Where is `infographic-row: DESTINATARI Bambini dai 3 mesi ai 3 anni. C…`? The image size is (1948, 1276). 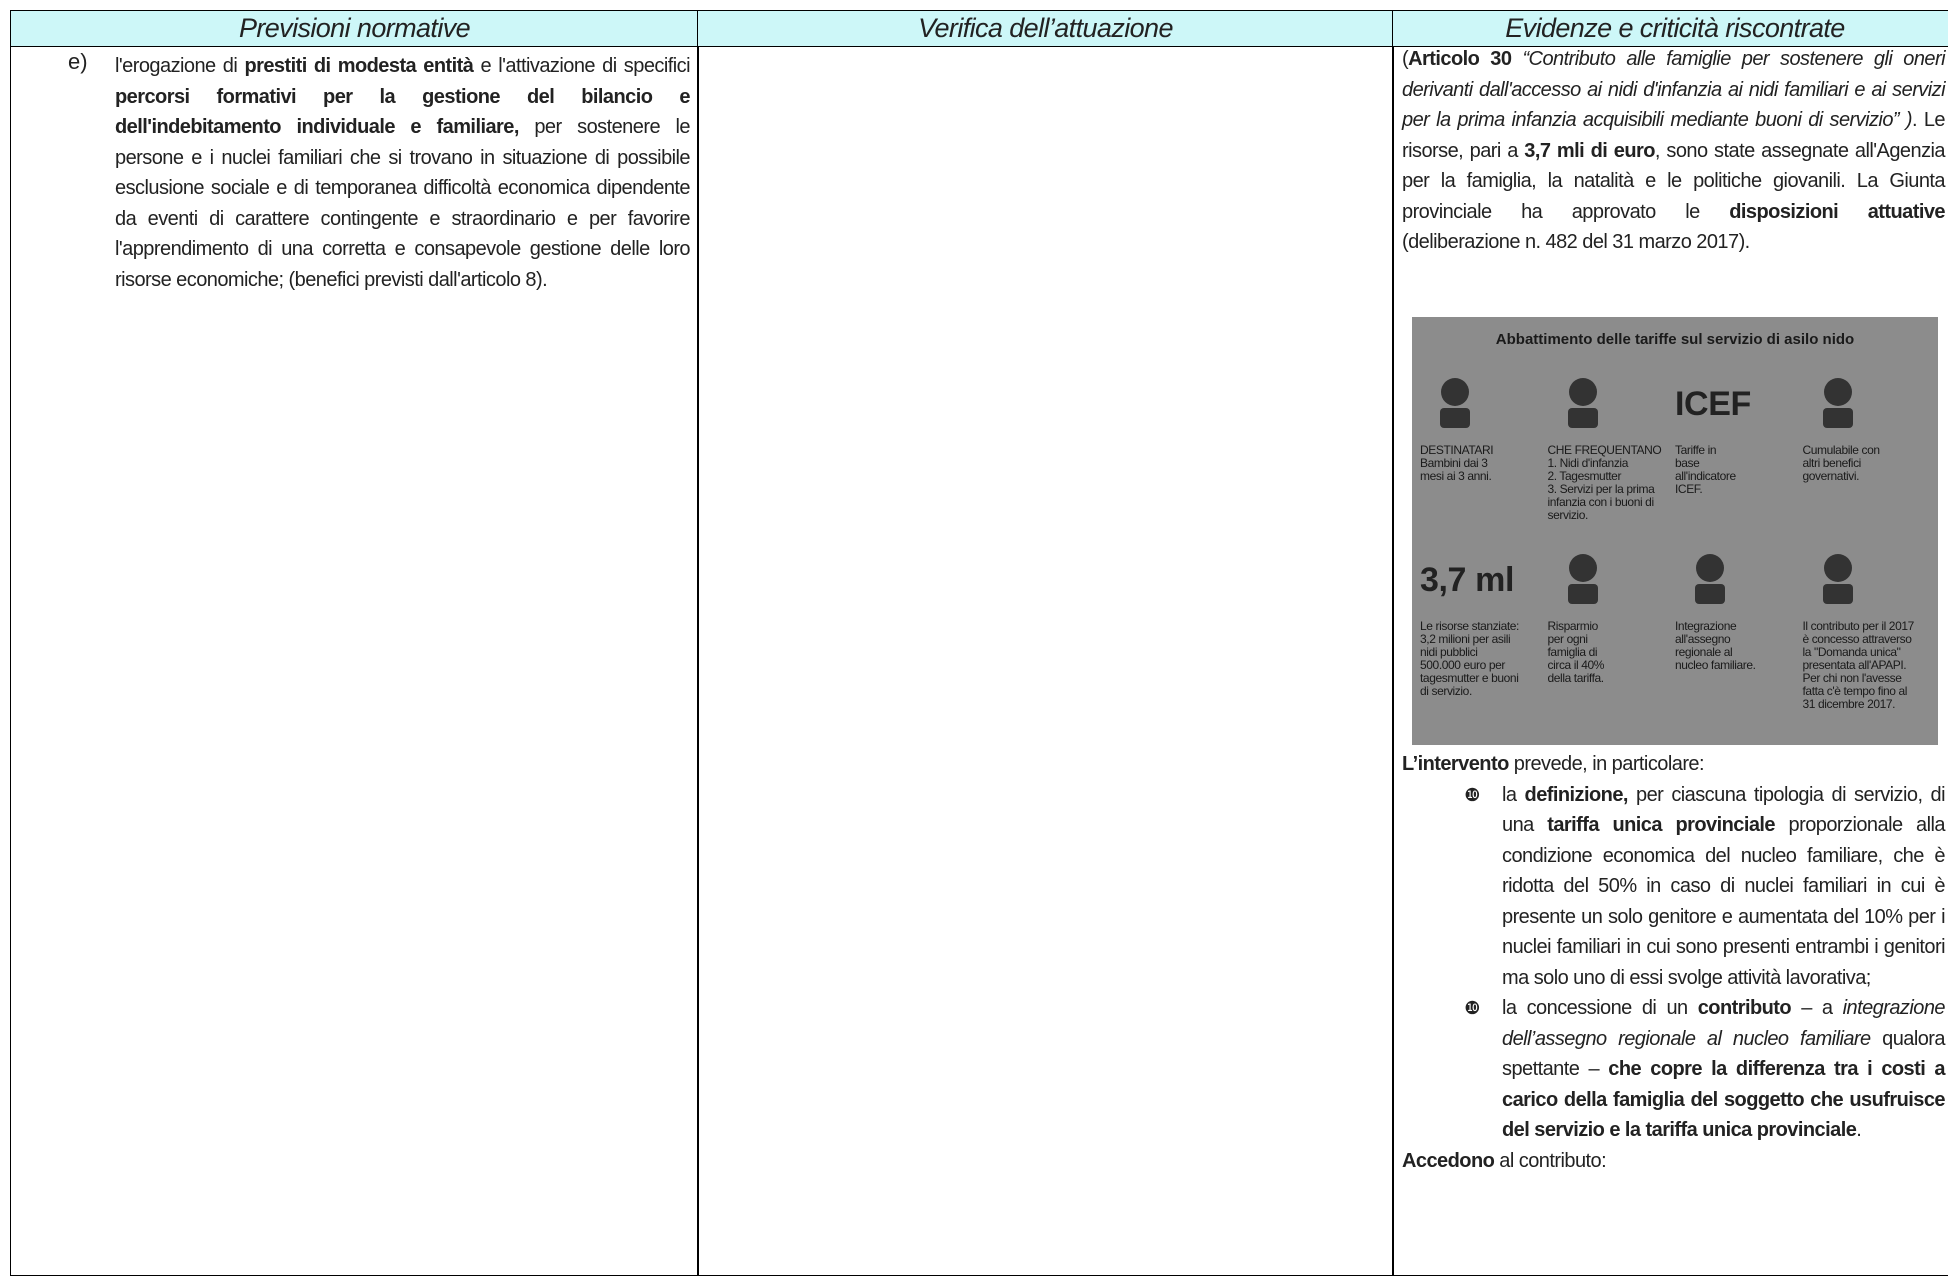 infographic-row: DESTINATARI Bambini dai 3 mesi ai 3 anni. C… is located at coordinates (1675, 443).